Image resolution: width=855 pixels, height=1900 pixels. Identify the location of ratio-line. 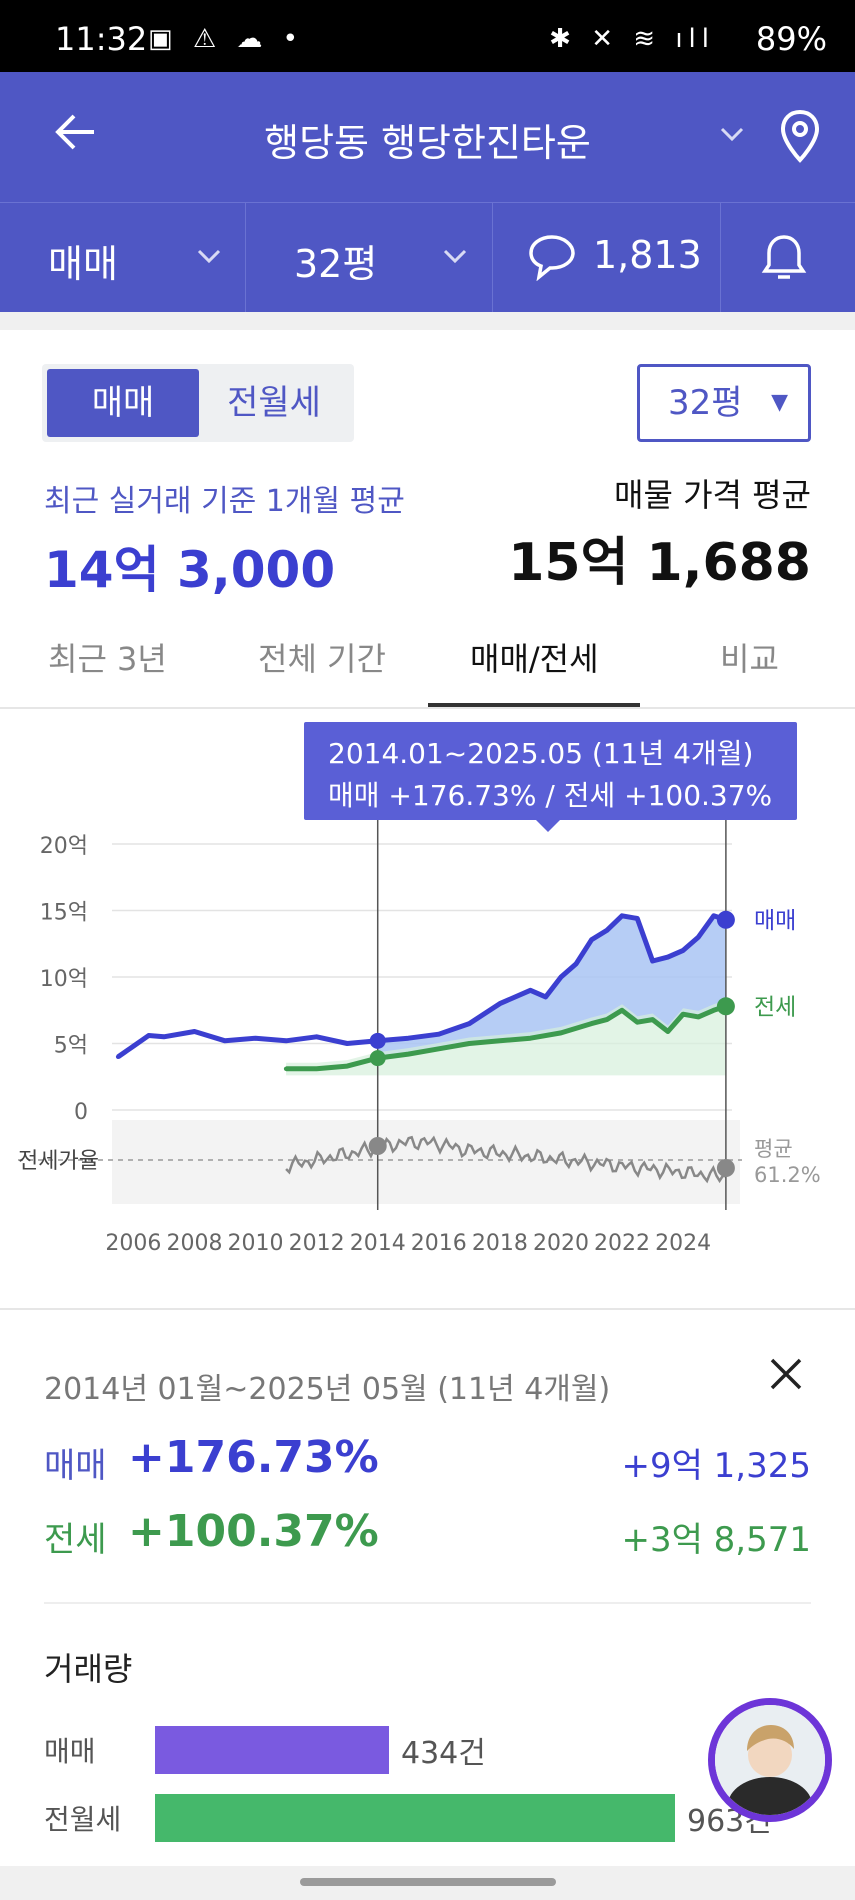
(506, 1159).